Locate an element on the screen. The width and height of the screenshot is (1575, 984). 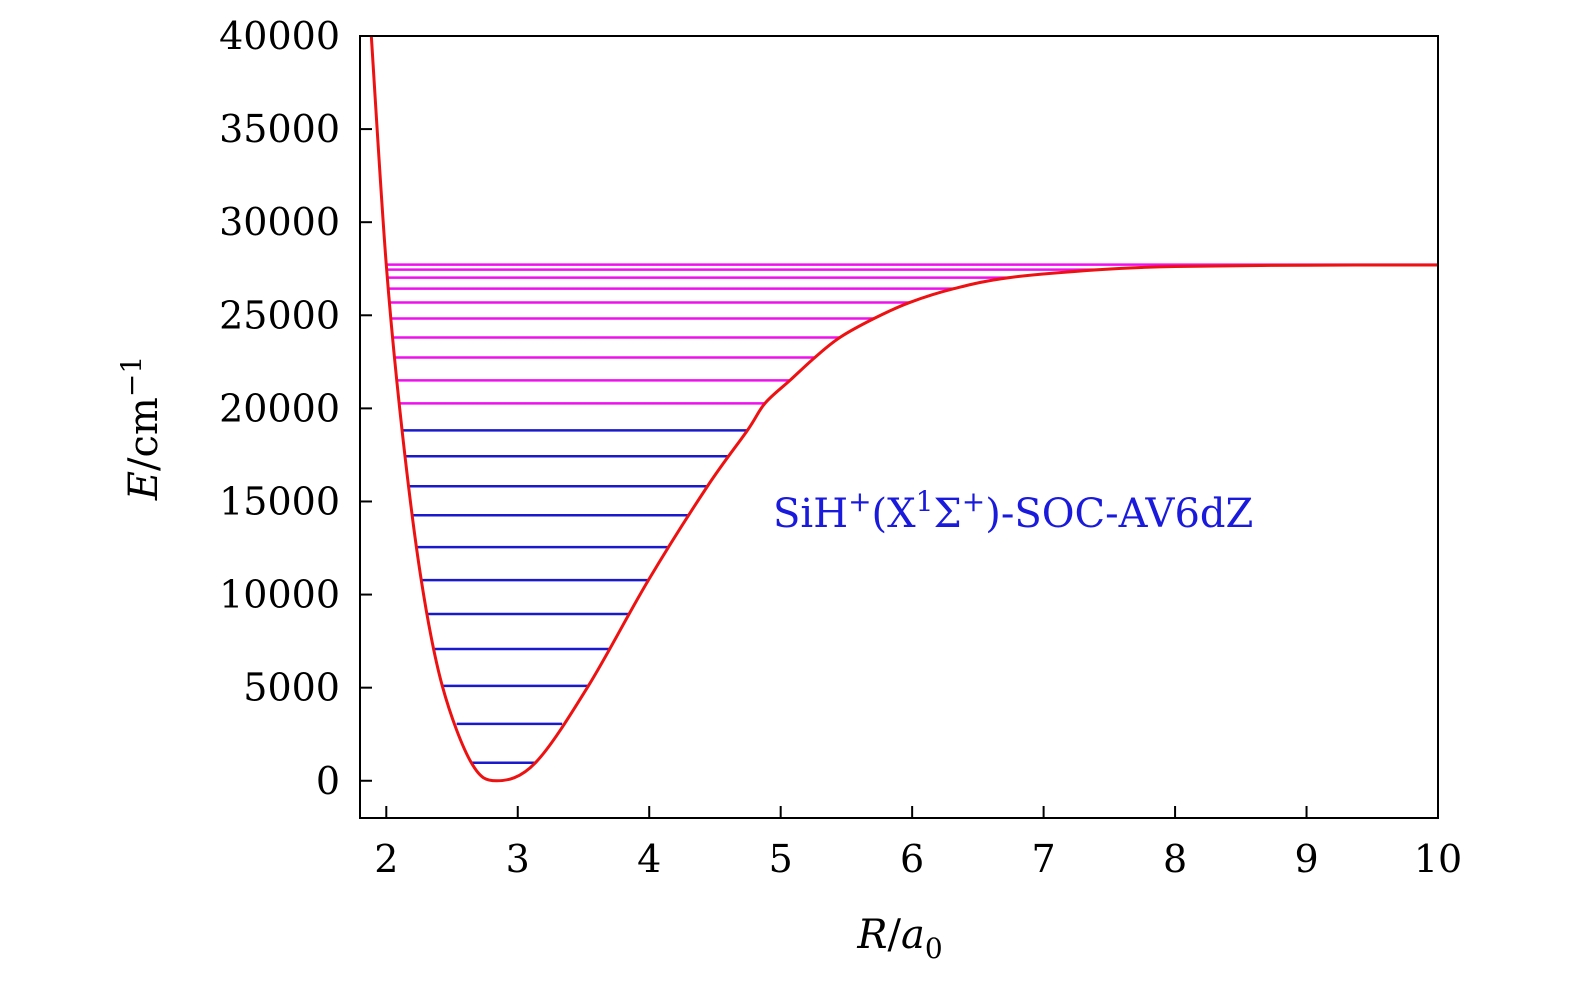
x-axis-label: R/a0 is located at coordinates (899, 938).